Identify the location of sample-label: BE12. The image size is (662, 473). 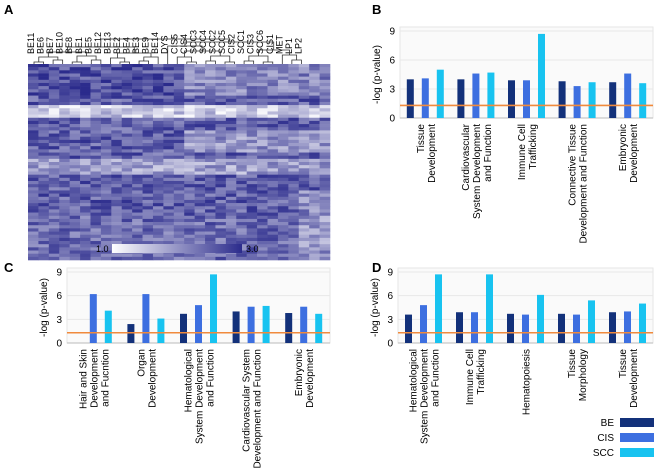
(98, 43).